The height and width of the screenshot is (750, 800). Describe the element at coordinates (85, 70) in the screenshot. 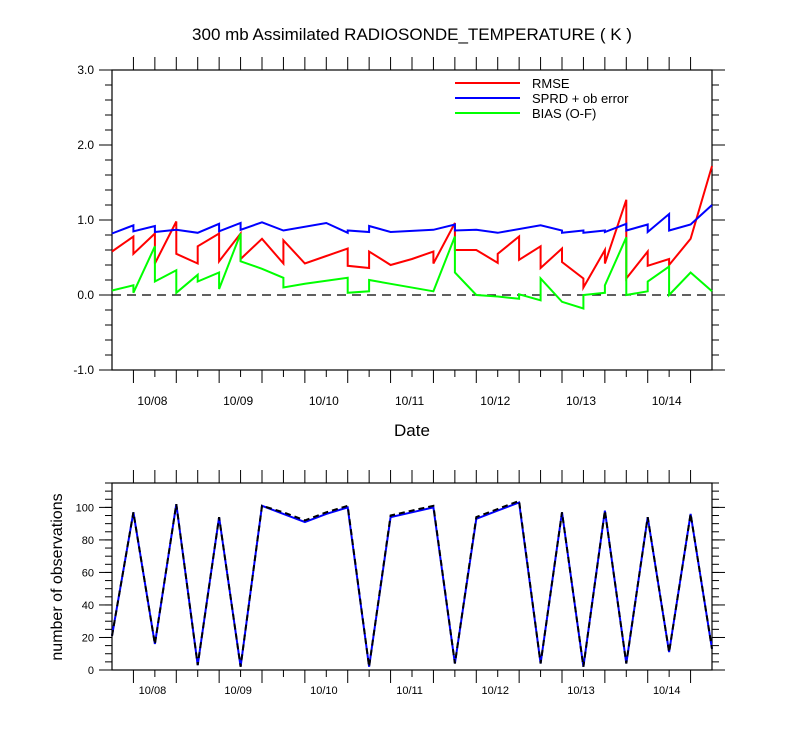

I see `y-tick-label: 3.0` at that location.